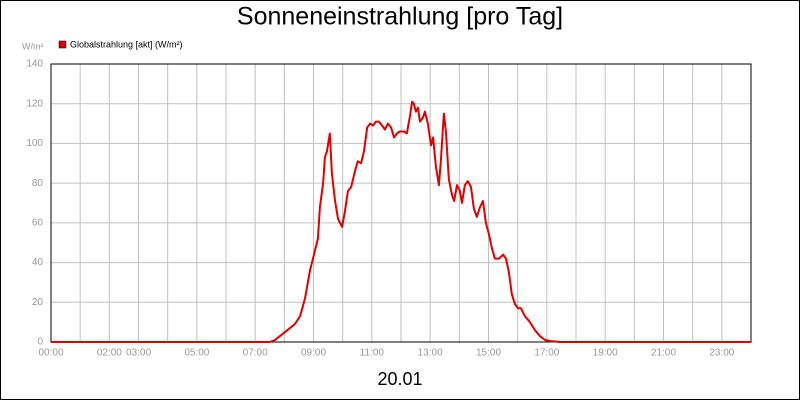 The height and width of the screenshot is (400, 800). What do you see at coordinates (399, 379) in the screenshot?
I see `x-axis-label: 20.01` at bounding box center [399, 379].